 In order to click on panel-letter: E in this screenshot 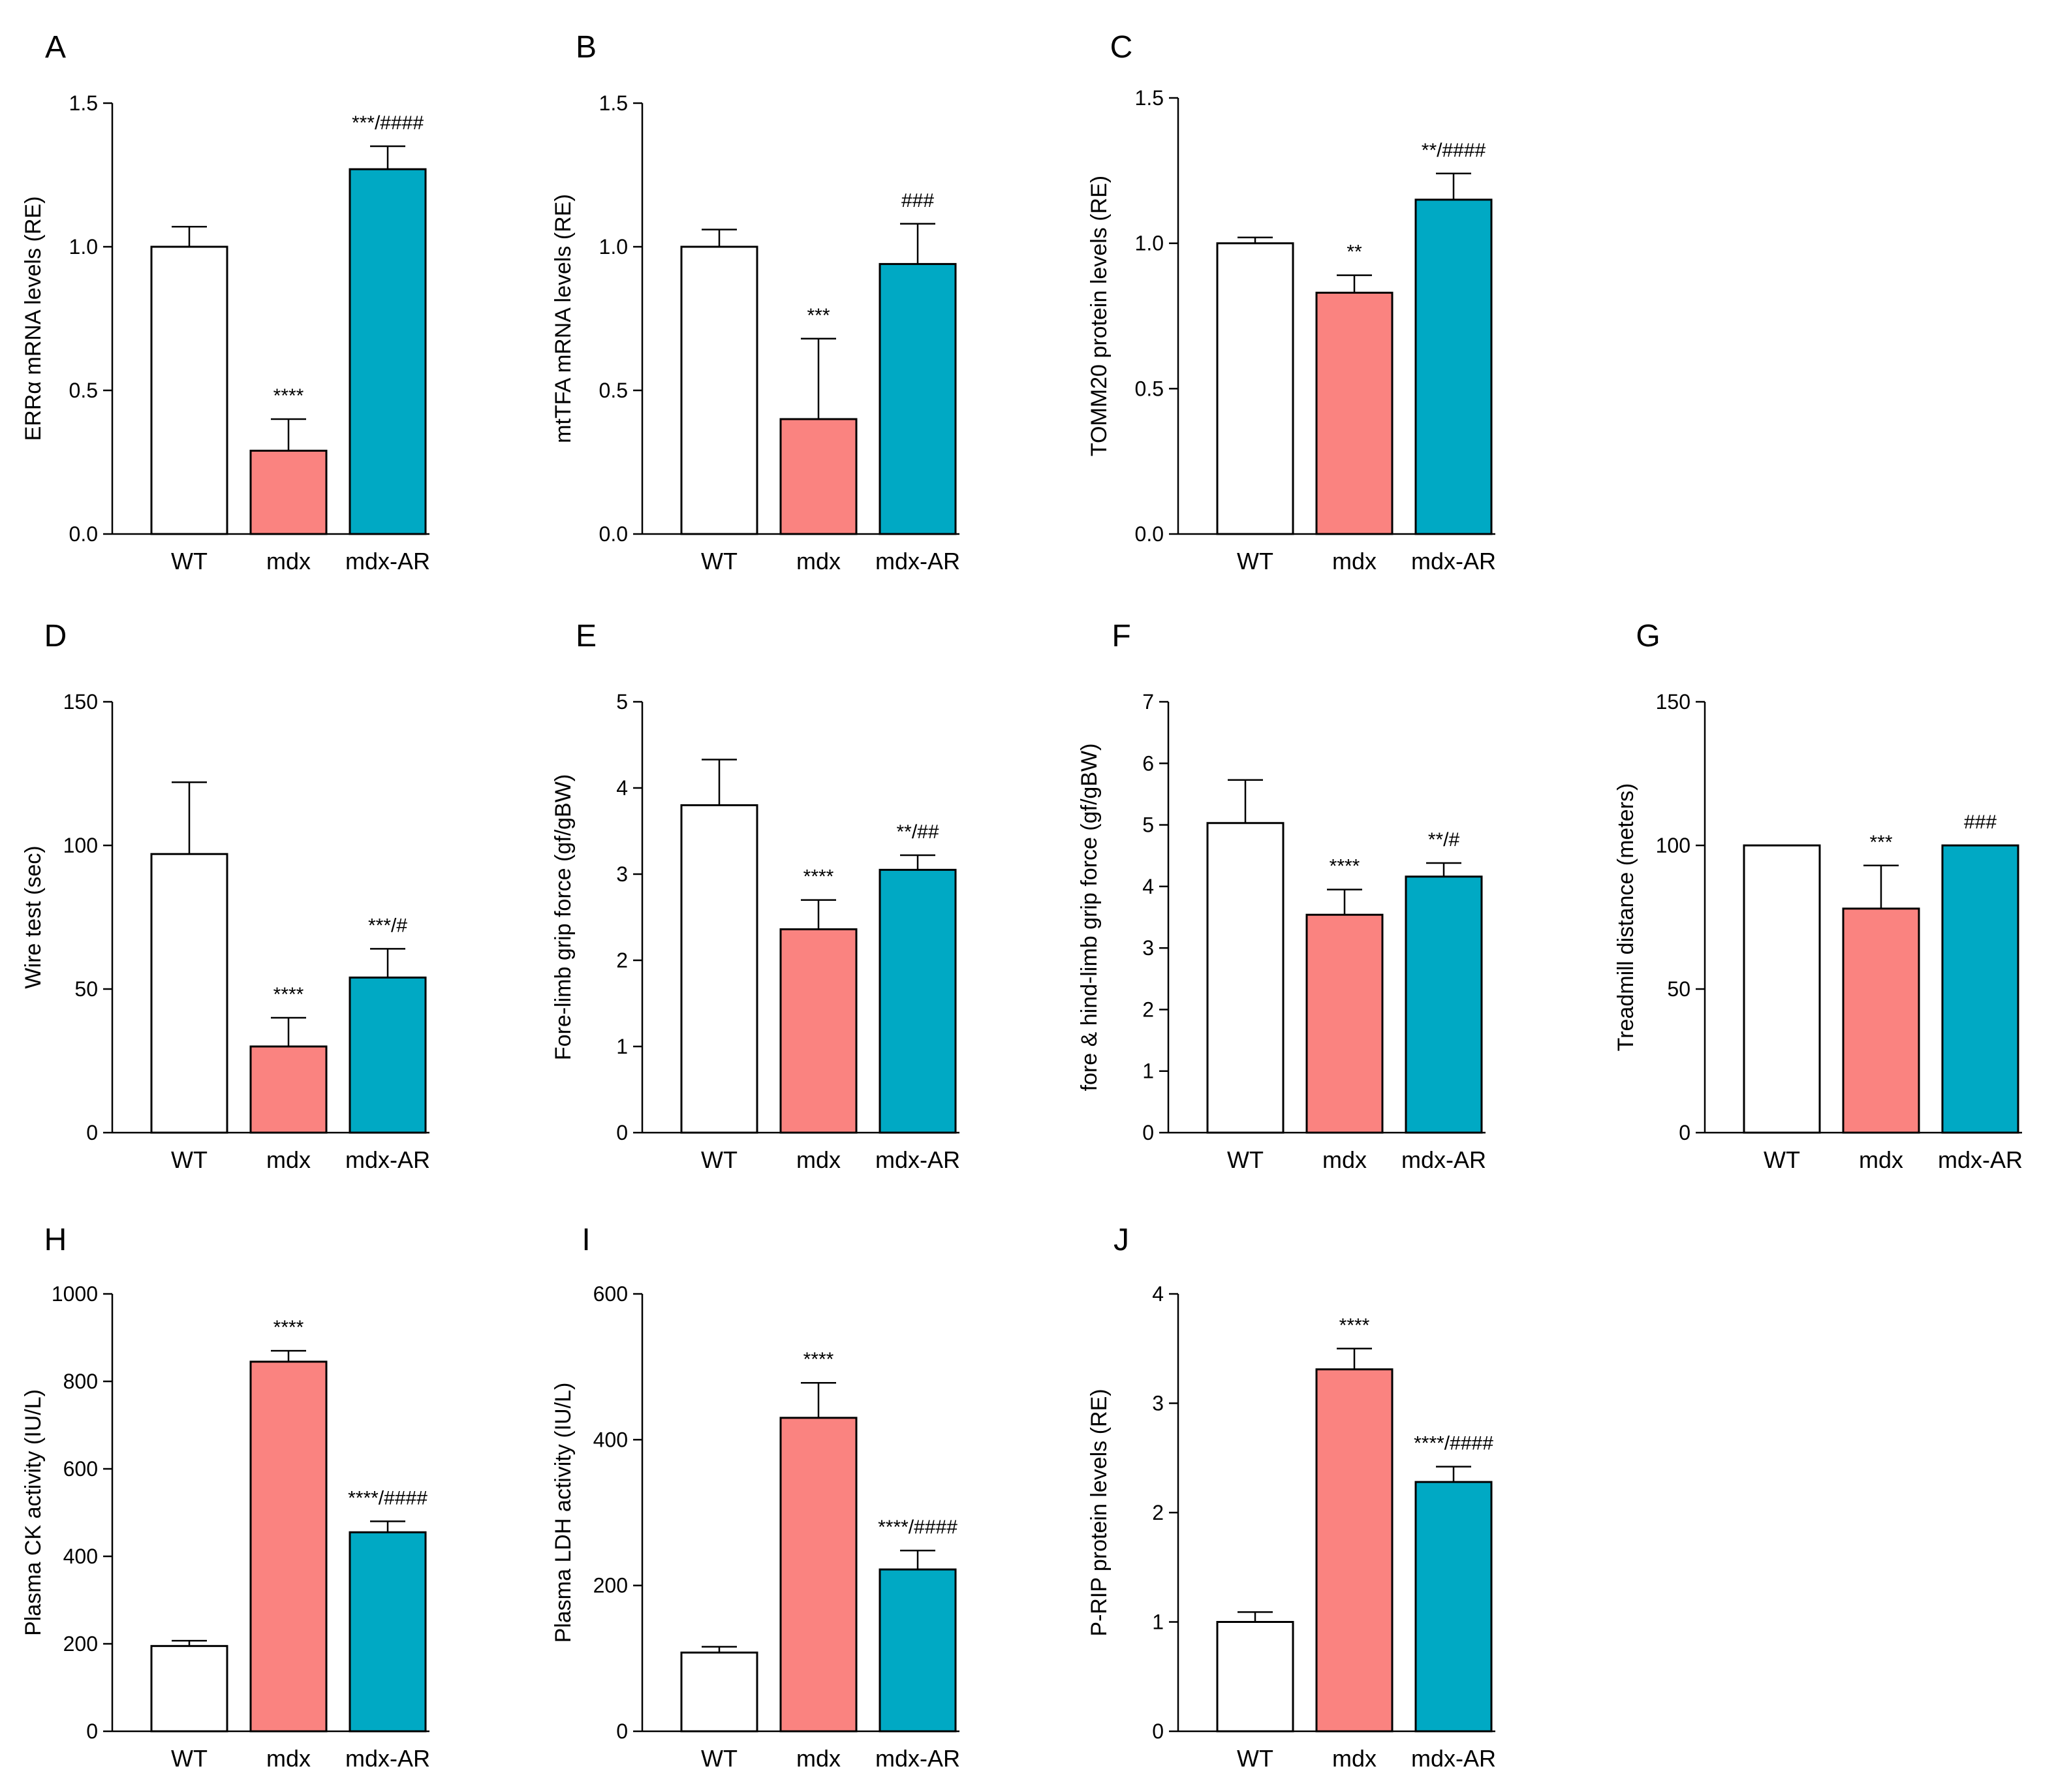, I will do `click(586, 636)`.